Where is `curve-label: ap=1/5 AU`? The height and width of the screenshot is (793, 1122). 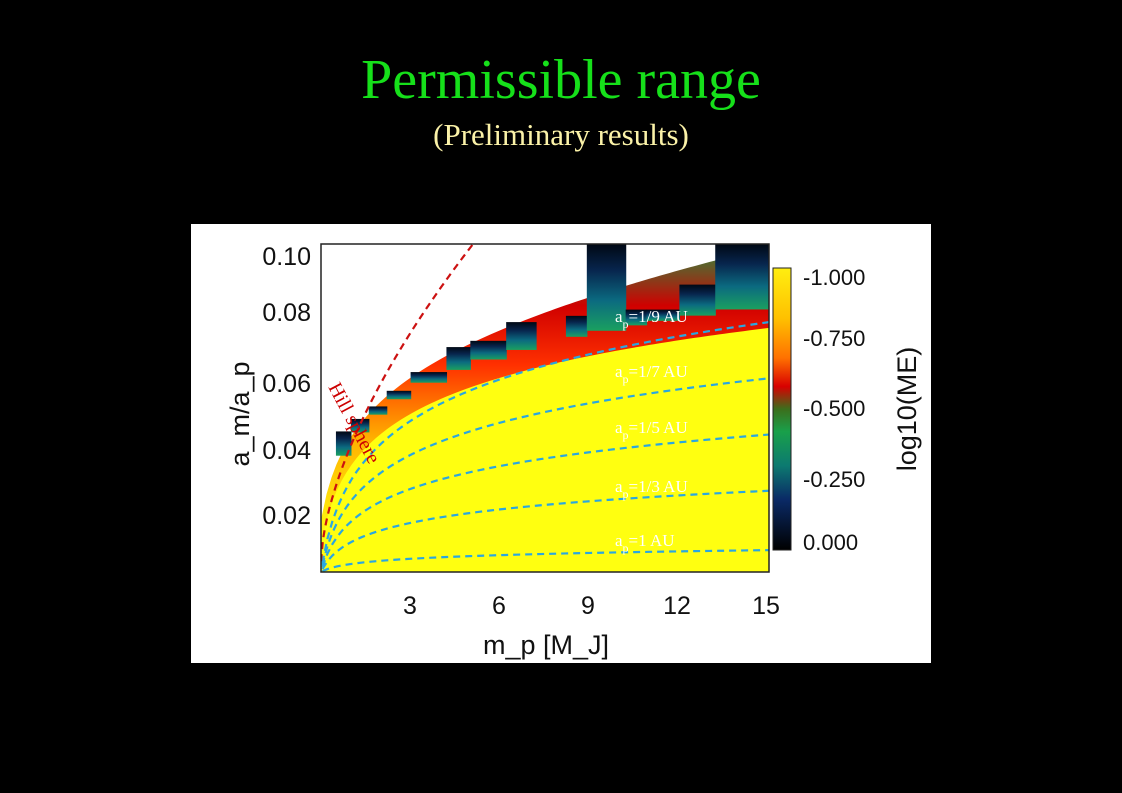
curve-label: ap=1/5 AU is located at coordinates (651, 430).